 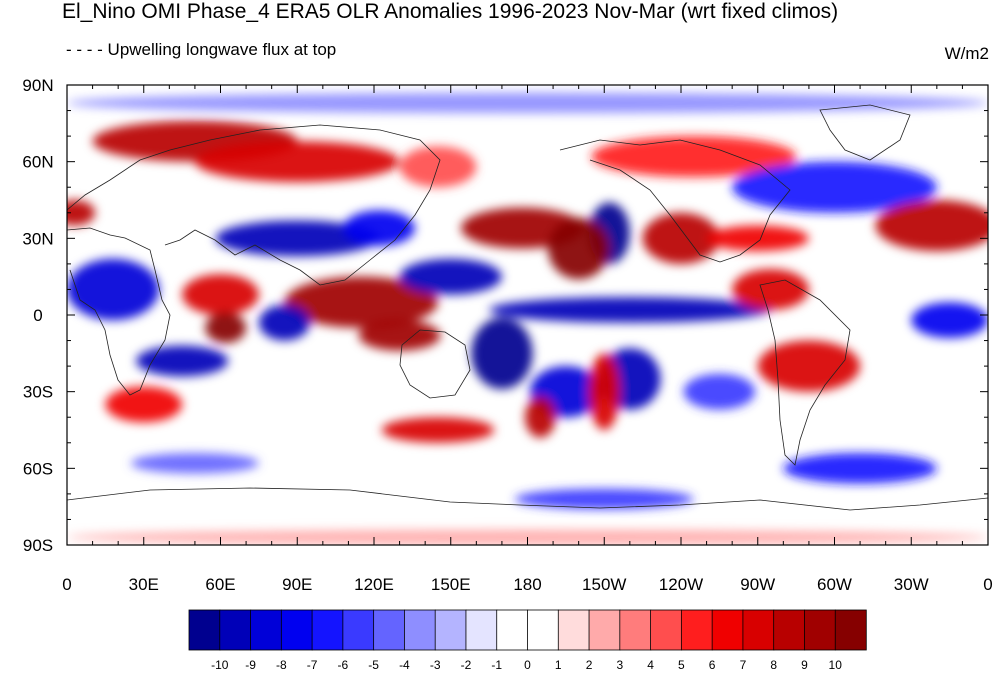 What do you see at coordinates (220, 584) in the screenshot?
I see `lon-tick-label: 60E` at bounding box center [220, 584].